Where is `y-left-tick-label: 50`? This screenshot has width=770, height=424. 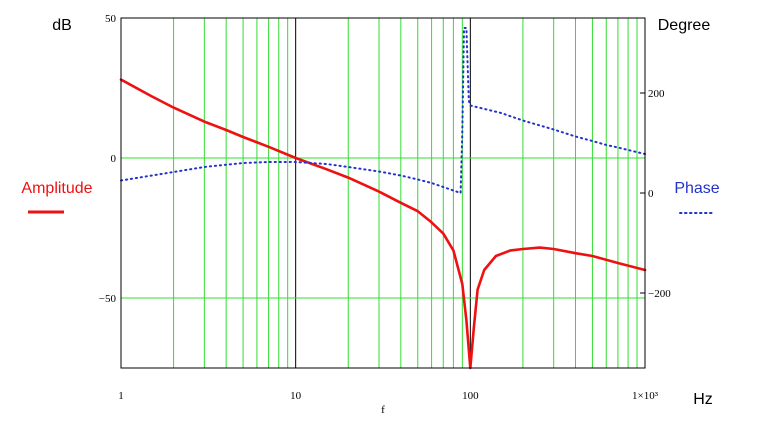 y-left-tick-label: 50 is located at coordinates (111, 19).